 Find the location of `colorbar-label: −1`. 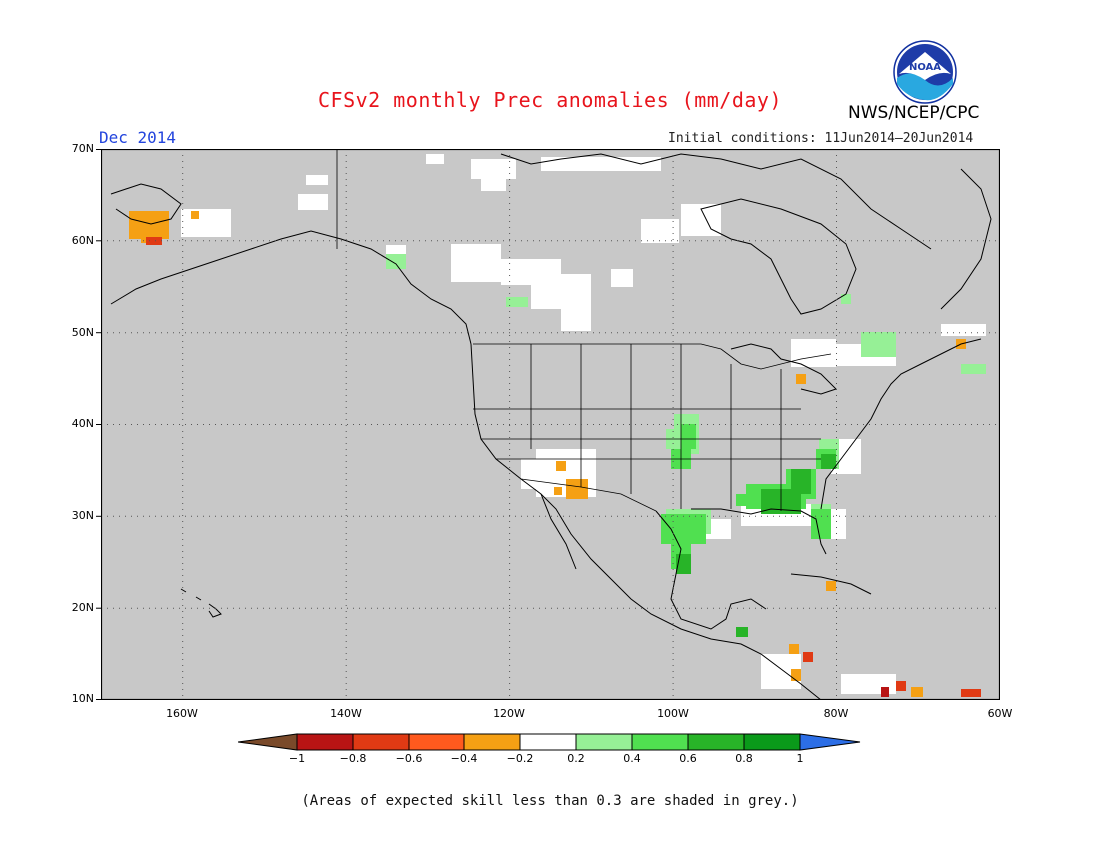

colorbar-label: −1 is located at coordinates (297, 758).